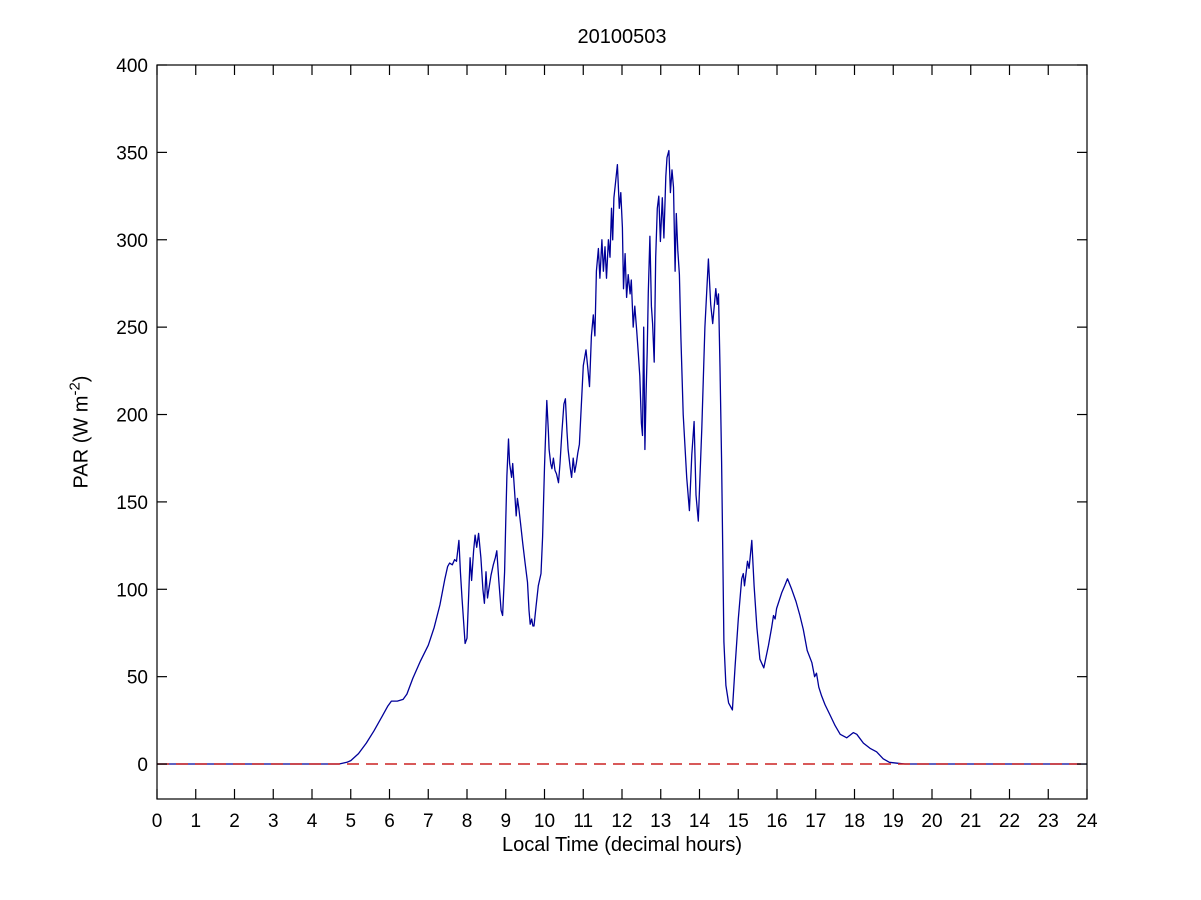 This screenshot has width=1201, height=900. What do you see at coordinates (622, 845) in the screenshot?
I see `x-axis-label: Local Time (decimal hours)` at bounding box center [622, 845].